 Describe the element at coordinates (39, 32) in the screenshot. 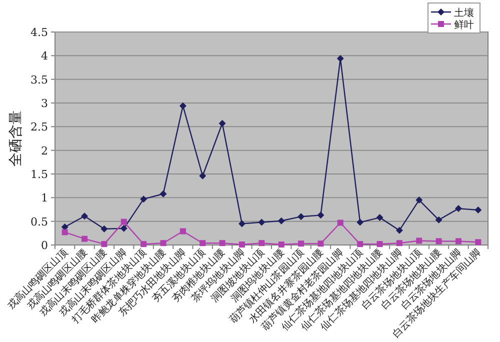

I see `y-tick-label: 4.5` at that location.